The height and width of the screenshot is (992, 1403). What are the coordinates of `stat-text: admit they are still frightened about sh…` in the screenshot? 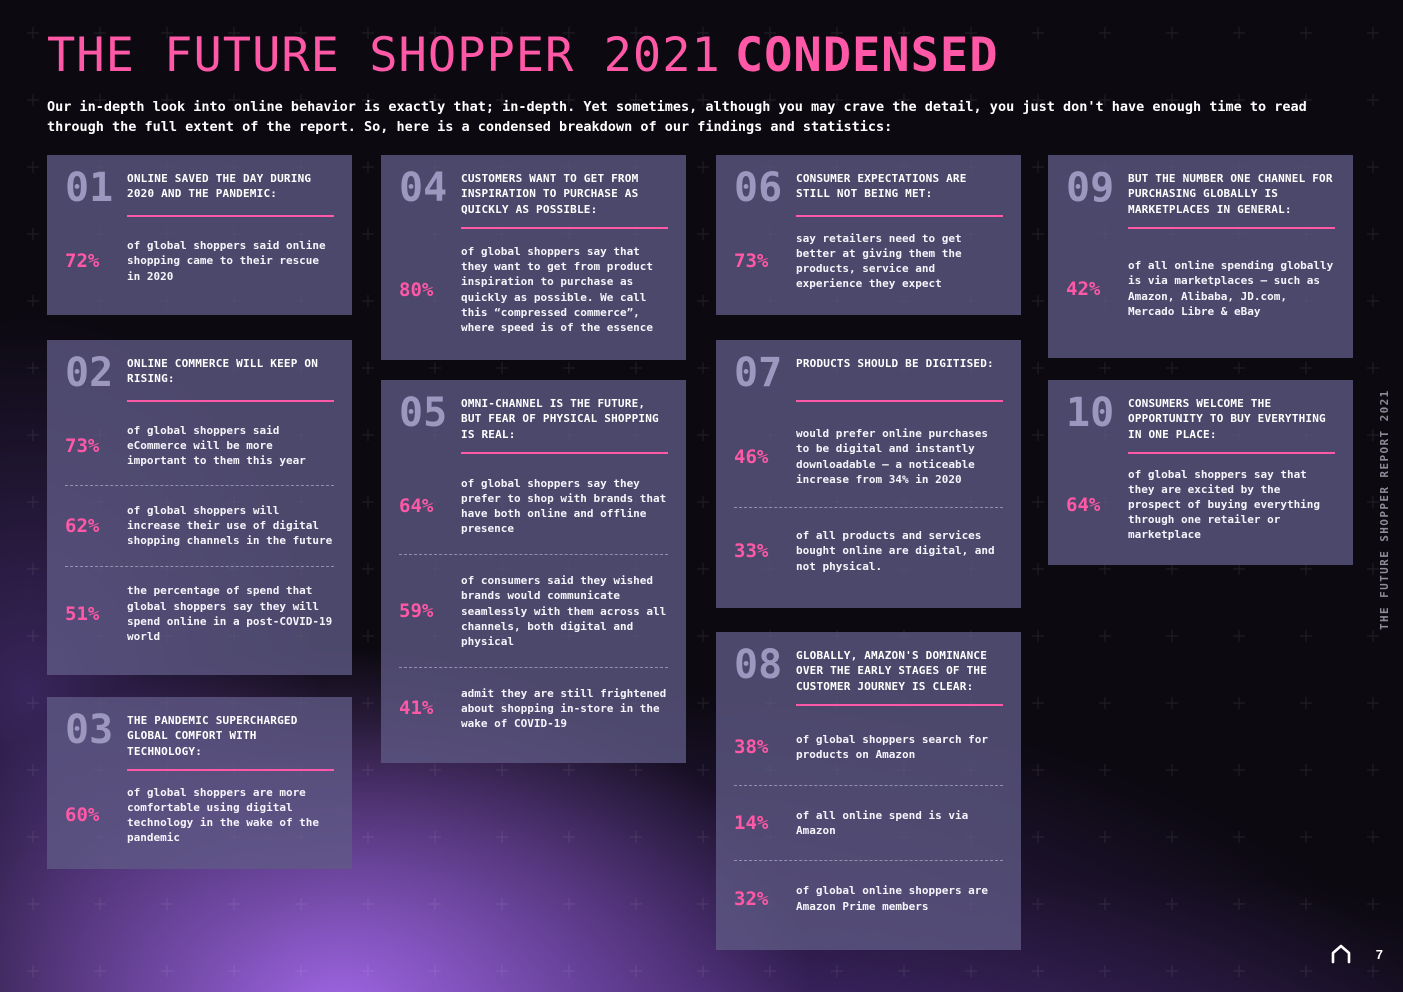 It's located at (564, 708).